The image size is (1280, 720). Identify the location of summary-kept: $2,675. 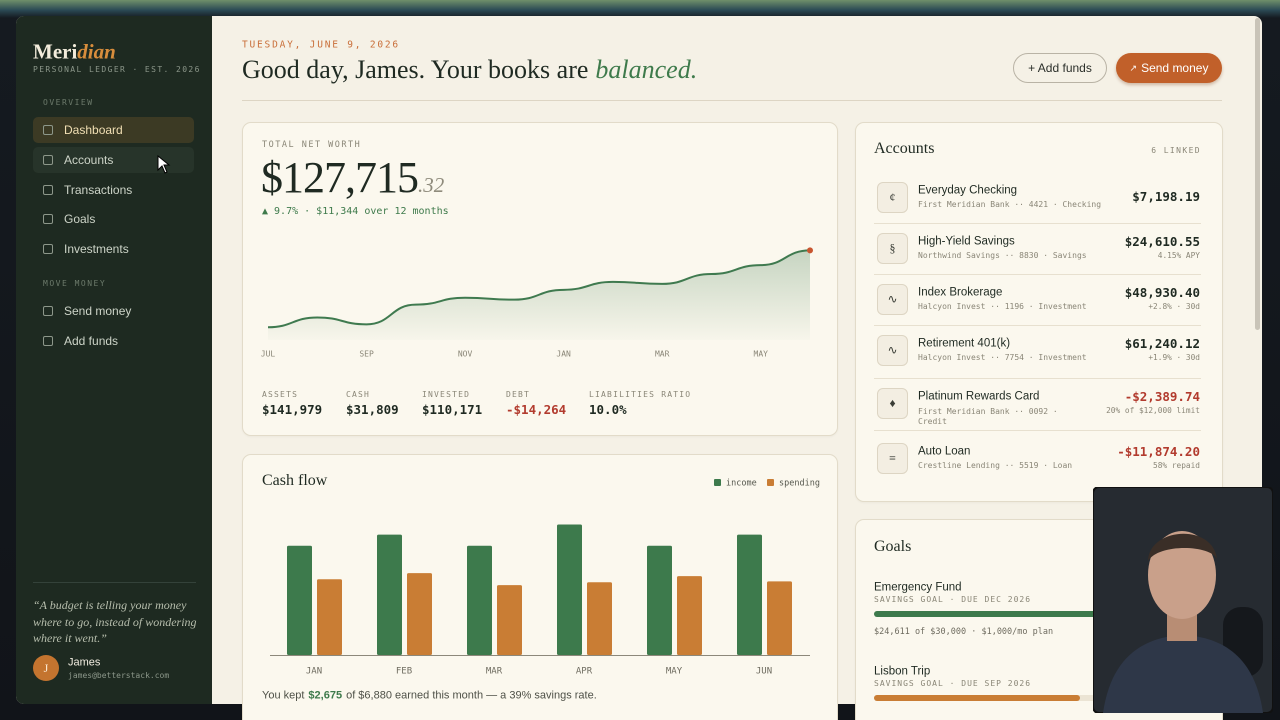
(325, 695).